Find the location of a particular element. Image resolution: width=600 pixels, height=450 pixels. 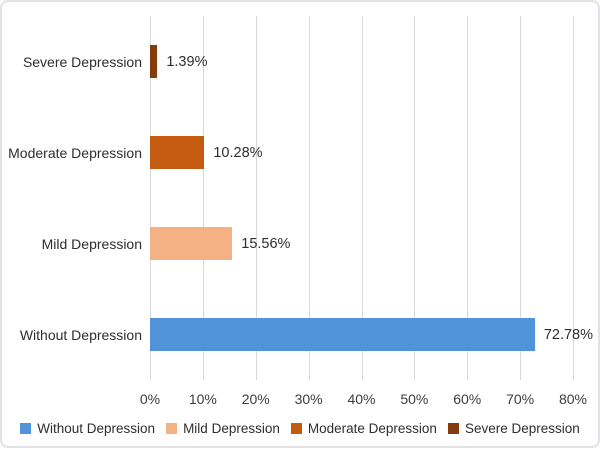

legend-item-mild-depression: Mild Depression is located at coordinates (223, 428).